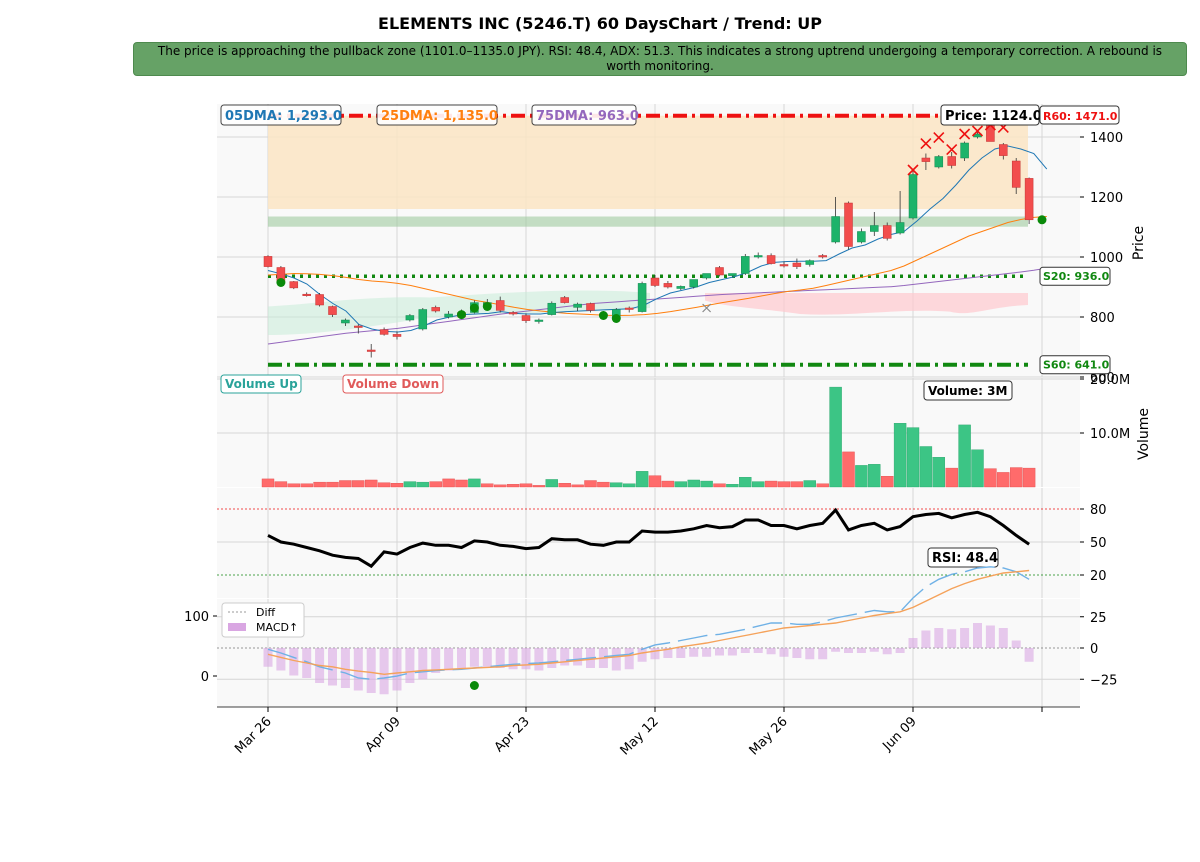 This screenshot has width=1200, height=862. I want to click on volume-axis-label: Volume, so click(1144, 434).